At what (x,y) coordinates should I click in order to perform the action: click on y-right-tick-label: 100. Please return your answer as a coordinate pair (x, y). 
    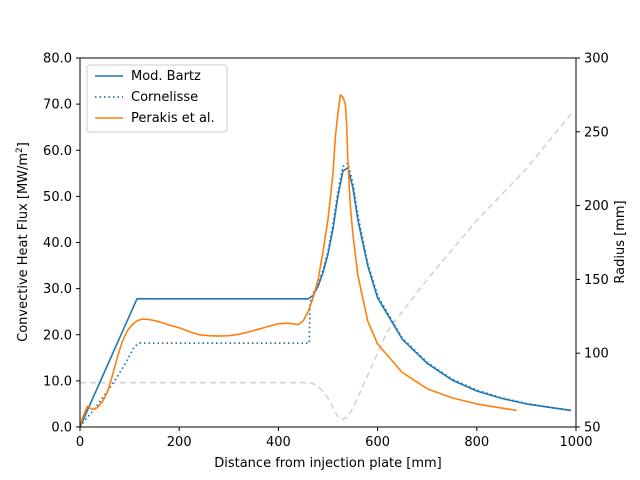
    Looking at the image, I should click on (596, 354).